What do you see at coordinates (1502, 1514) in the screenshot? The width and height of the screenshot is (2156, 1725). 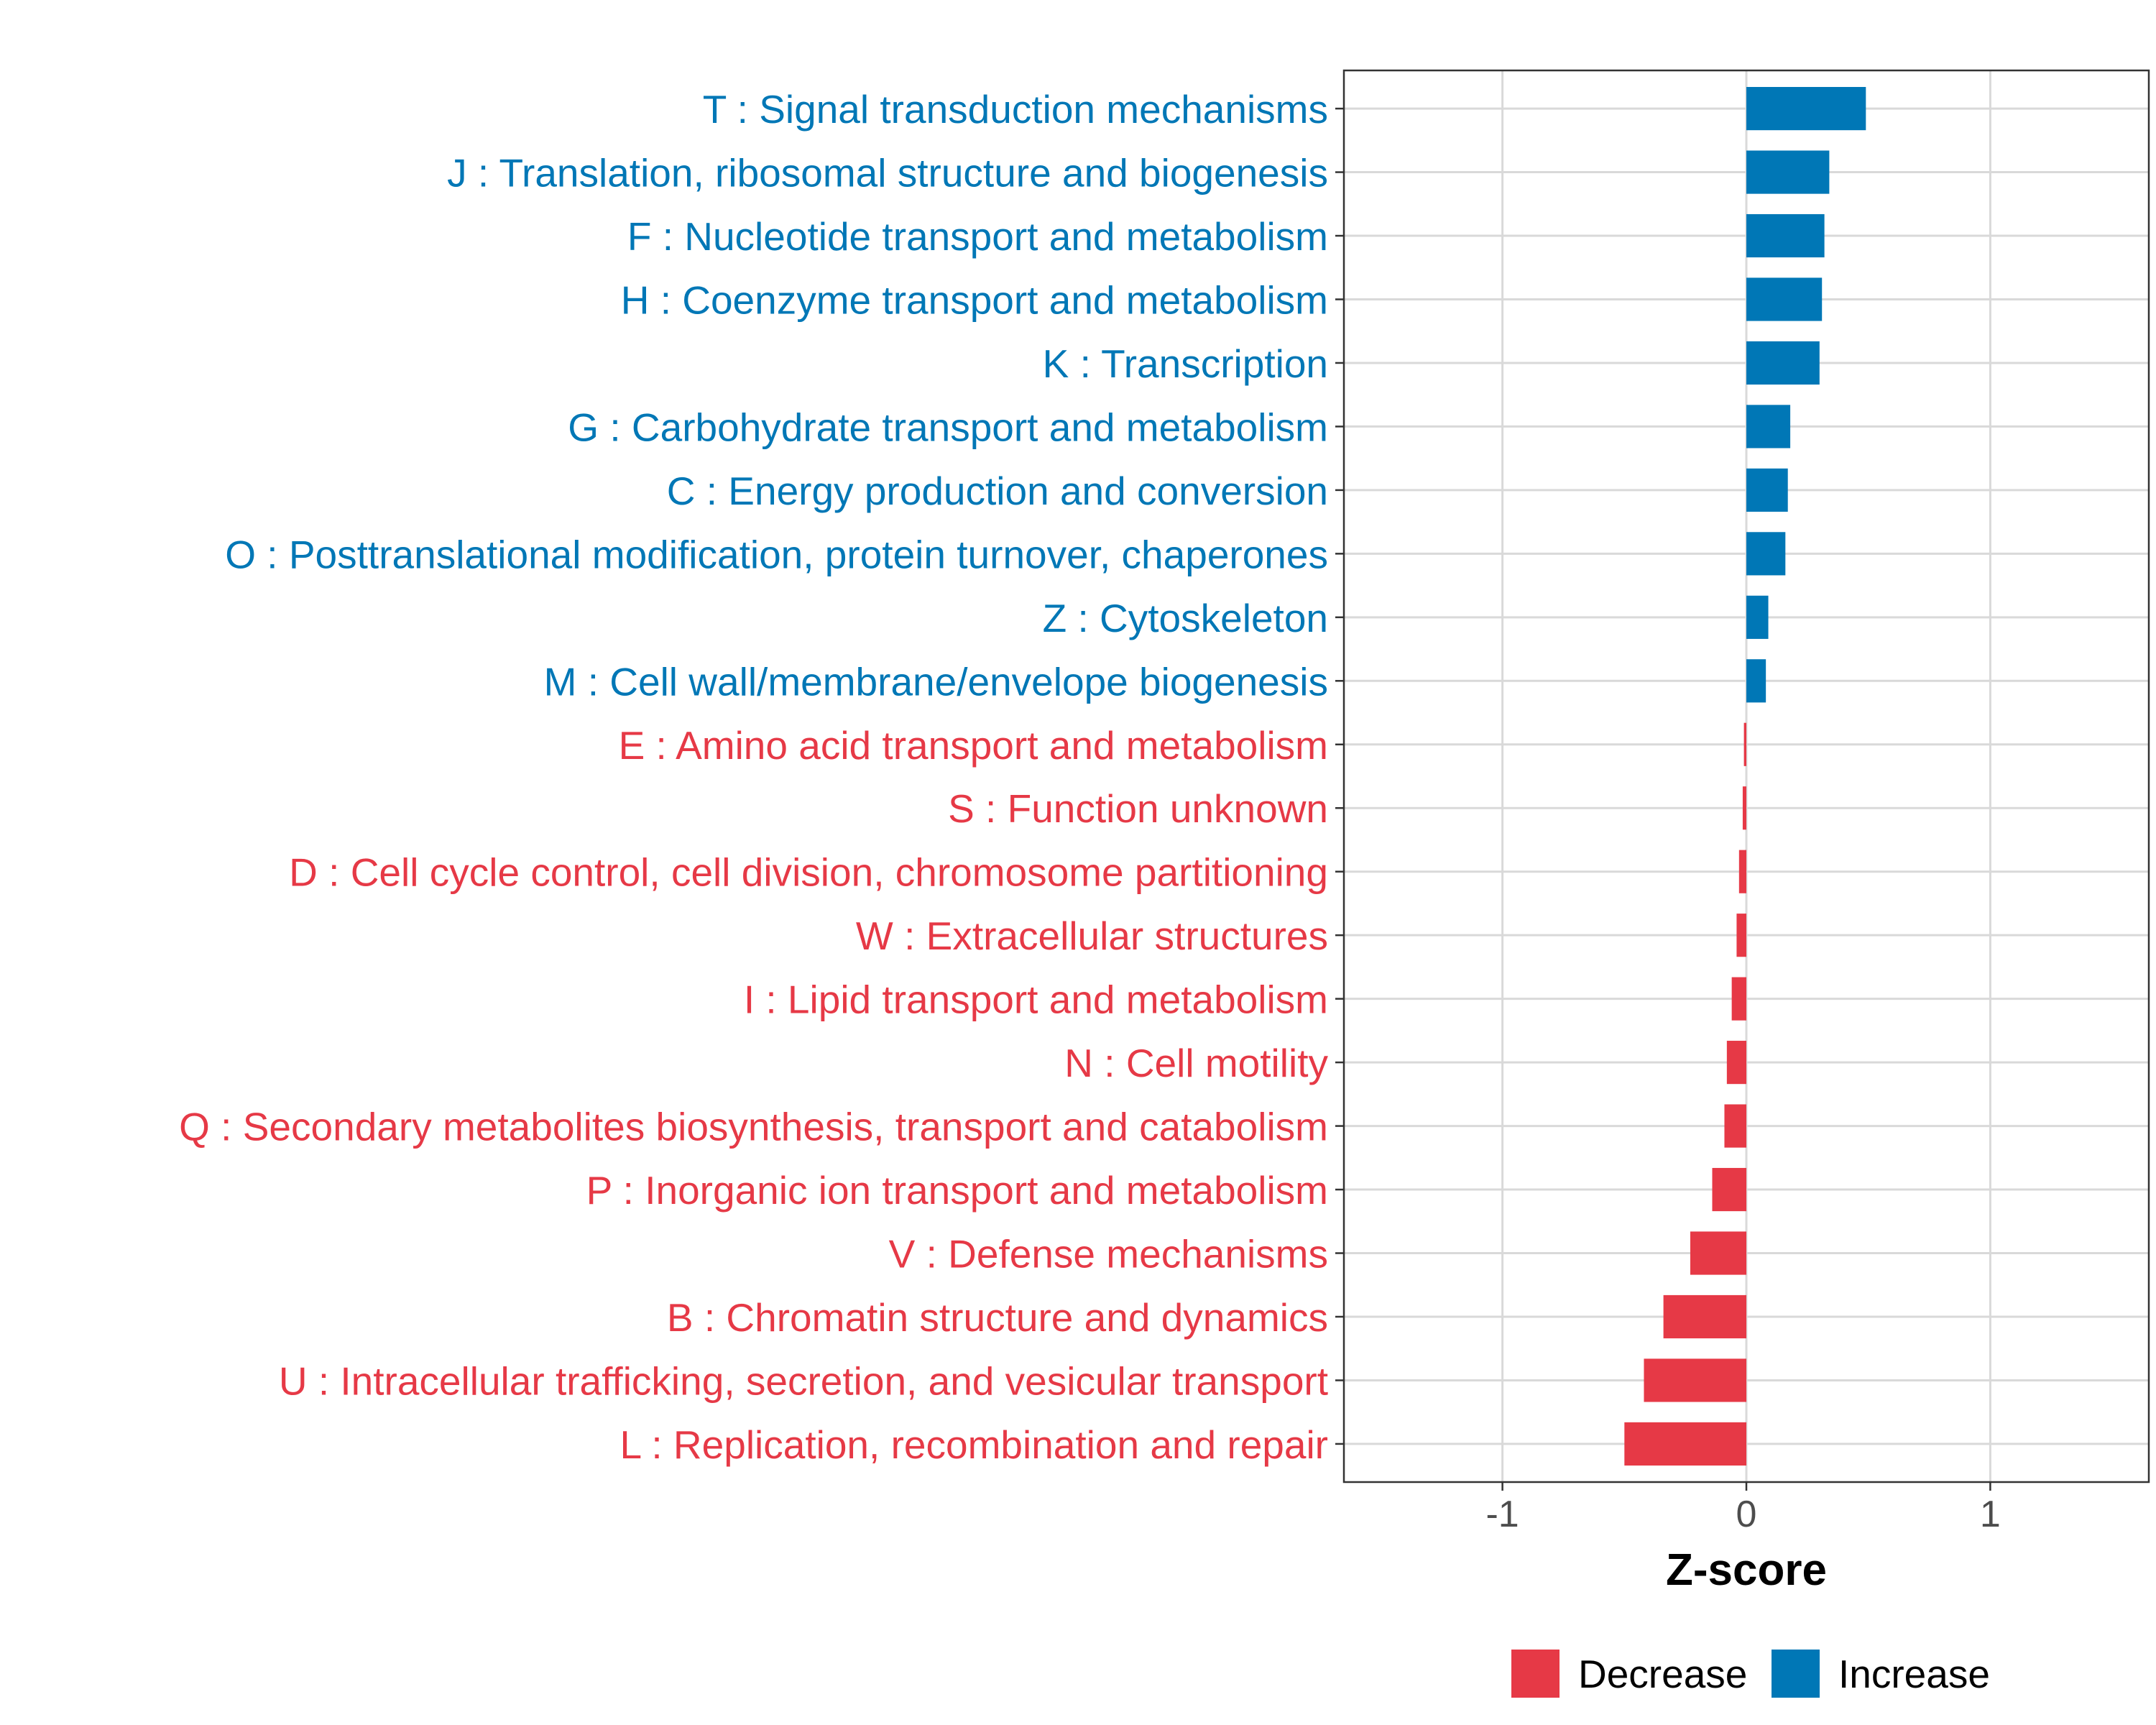 I see `x-tick-label: -1` at bounding box center [1502, 1514].